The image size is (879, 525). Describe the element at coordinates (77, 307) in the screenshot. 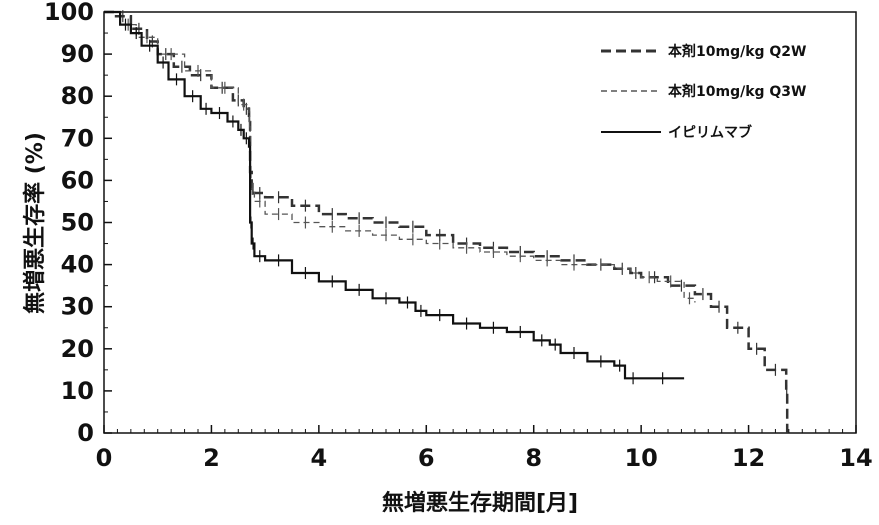

I see `y-tick-label: 30` at that location.